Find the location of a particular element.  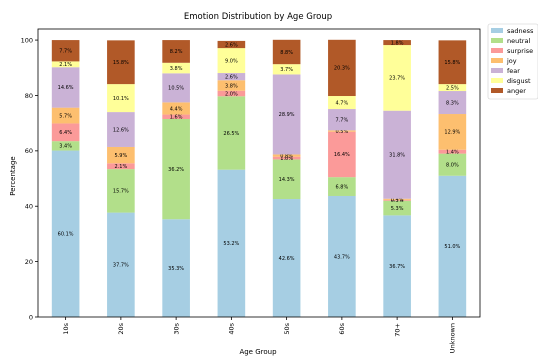

legend-label-neutral: neutral is located at coordinates (518, 41).